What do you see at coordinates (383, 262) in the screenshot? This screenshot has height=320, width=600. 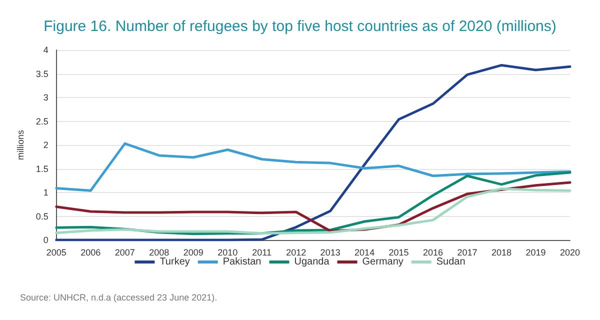 I see `legend-label: Germany` at bounding box center [383, 262].